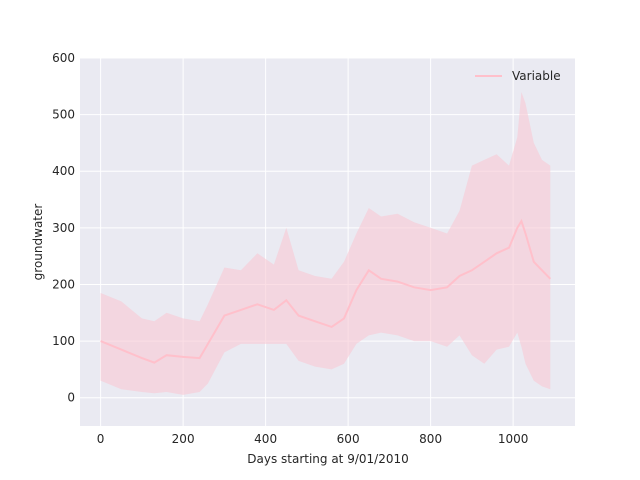 The image size is (640, 480). What do you see at coordinates (101, 439) in the screenshot?
I see `x-tick-label: 0` at bounding box center [101, 439].